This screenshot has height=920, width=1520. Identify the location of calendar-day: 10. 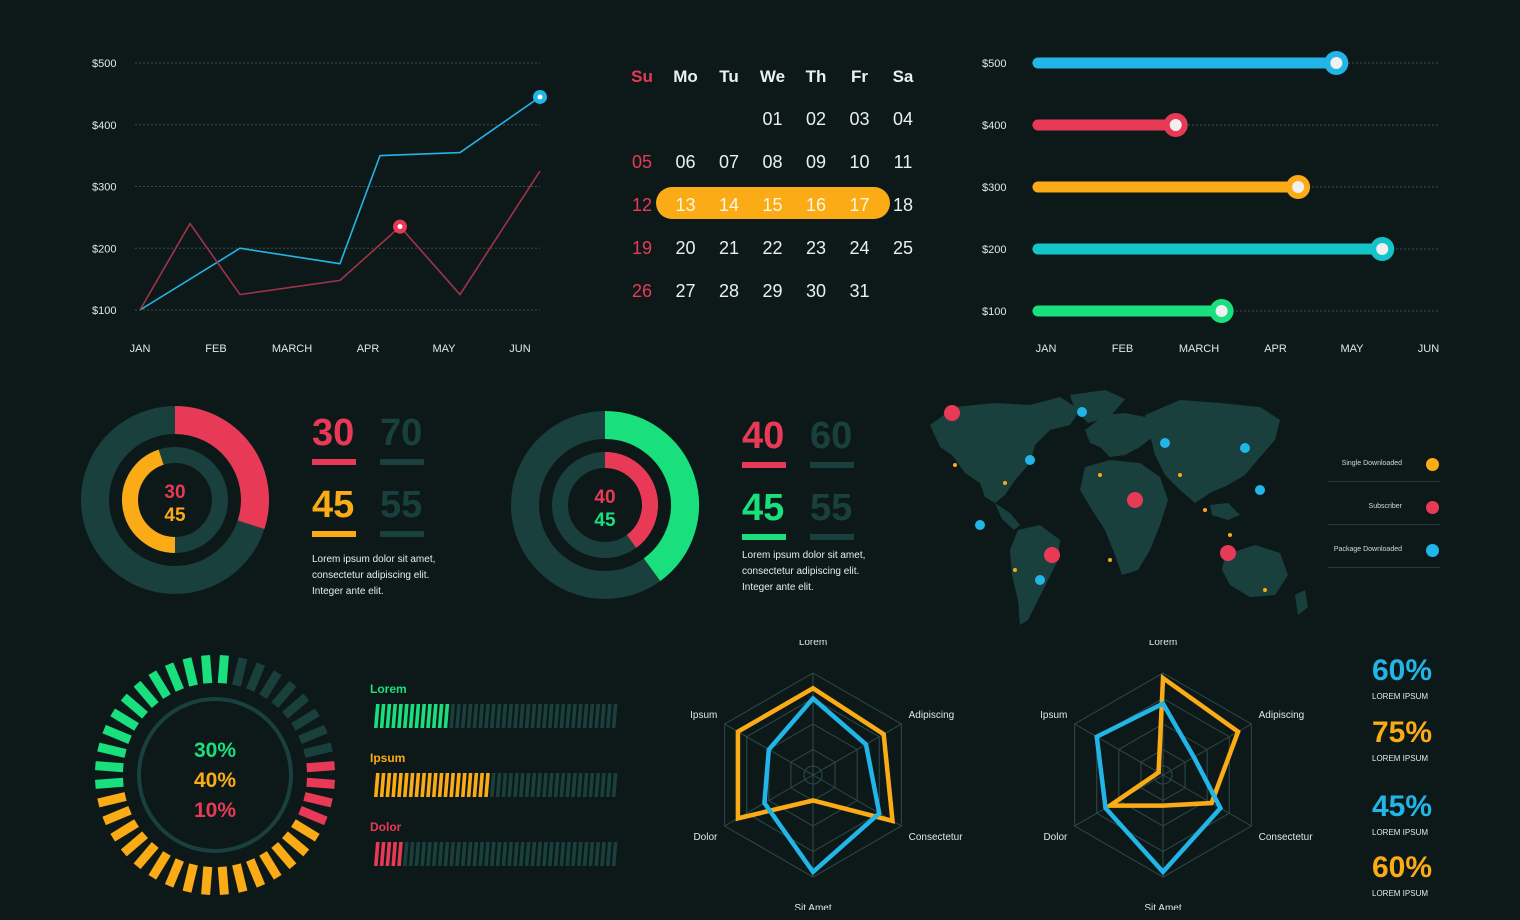
(859, 162).